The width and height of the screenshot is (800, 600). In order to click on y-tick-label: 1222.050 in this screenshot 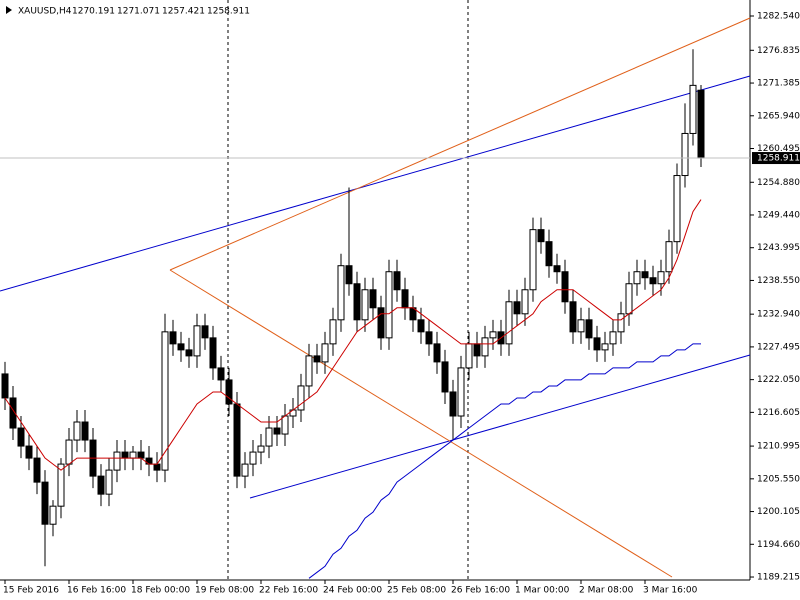, I will do `click(778, 380)`.